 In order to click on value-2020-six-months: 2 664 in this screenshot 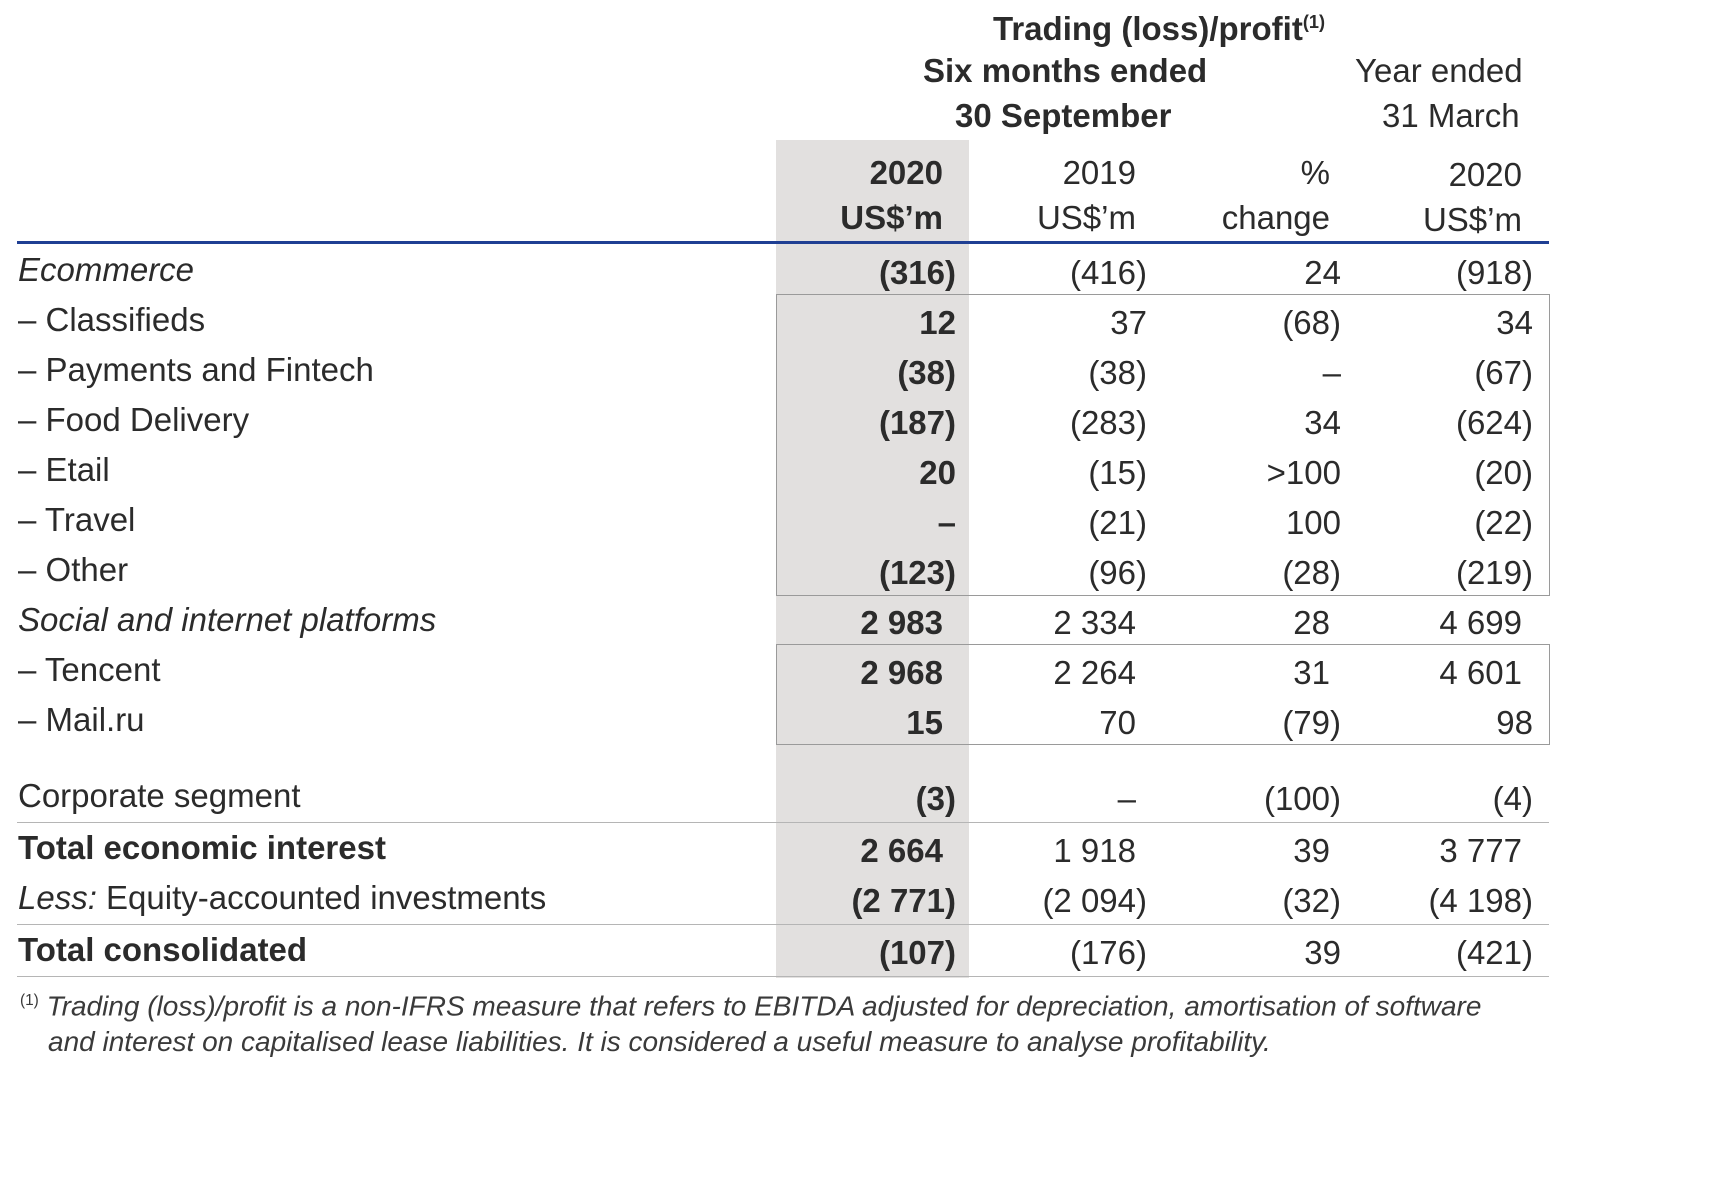, I will do `click(901, 850)`.